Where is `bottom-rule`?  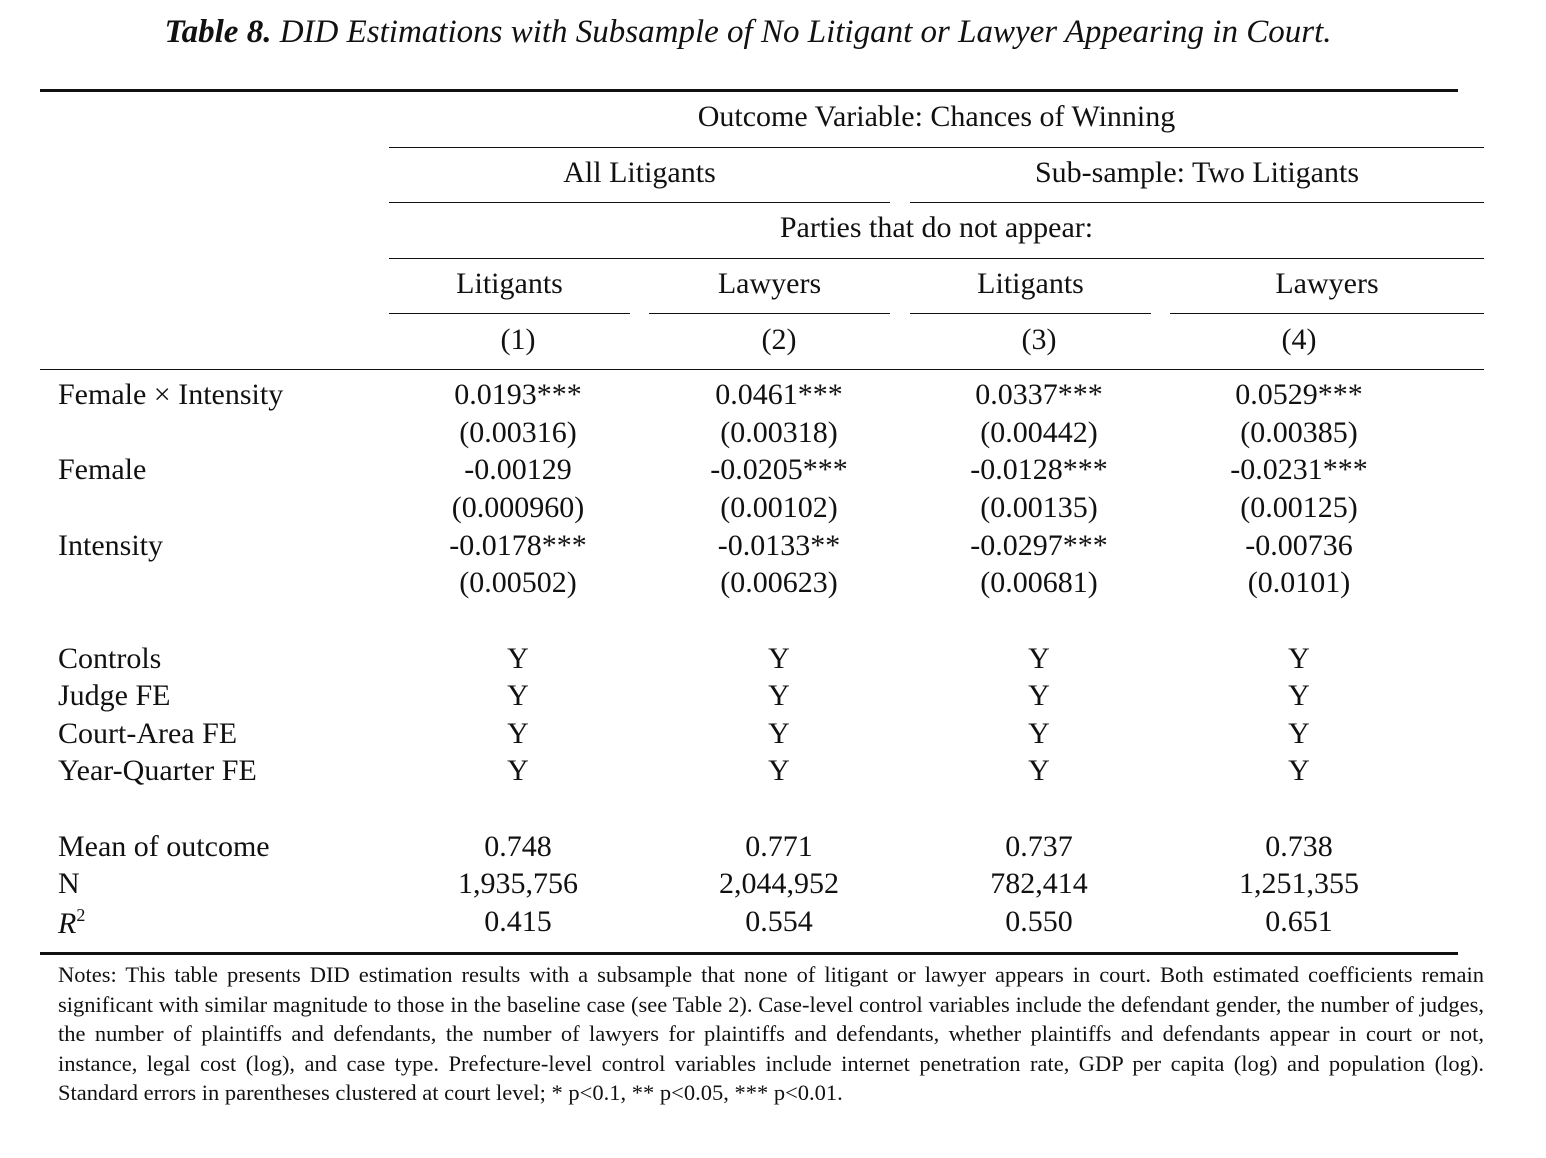 bottom-rule is located at coordinates (749, 953).